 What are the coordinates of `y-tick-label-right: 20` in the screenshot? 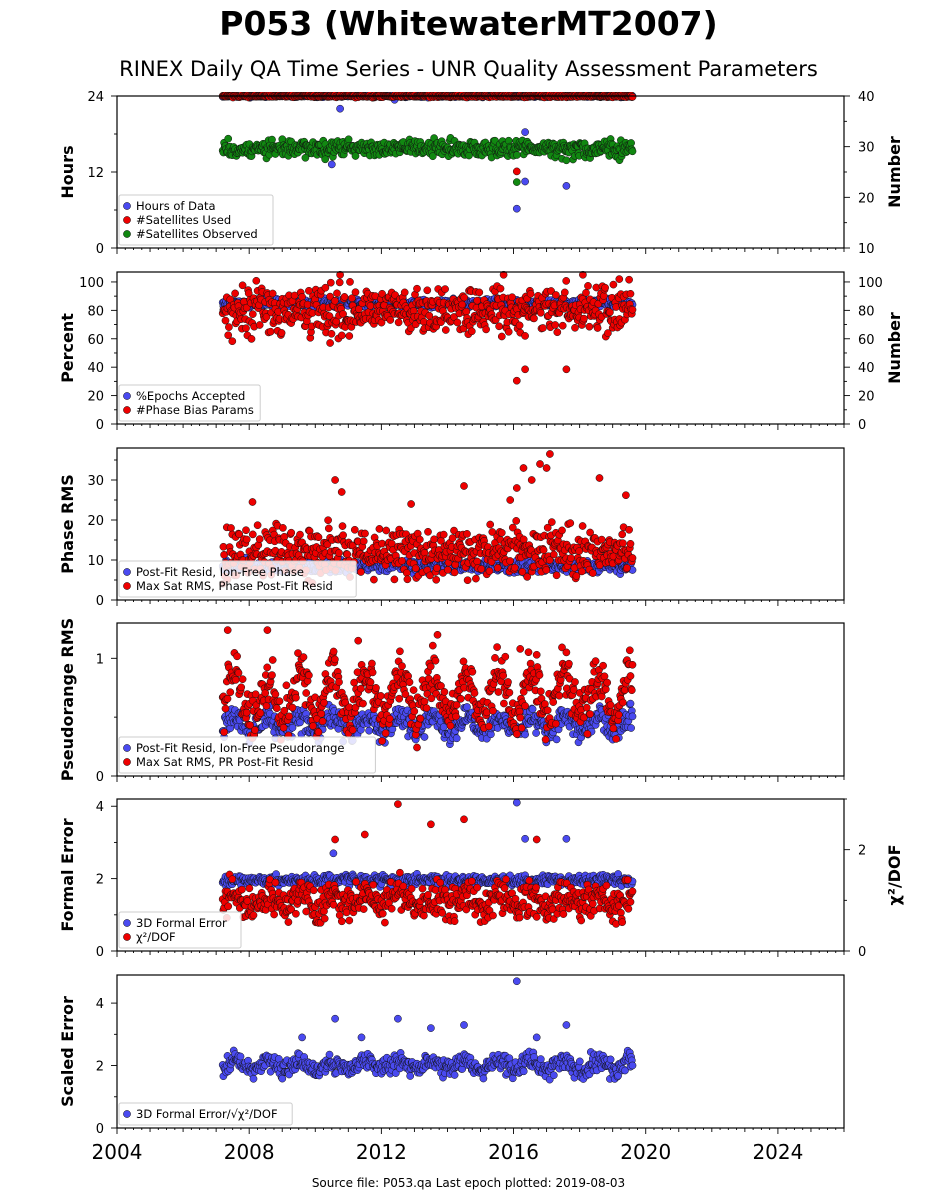 It's located at (866, 397).